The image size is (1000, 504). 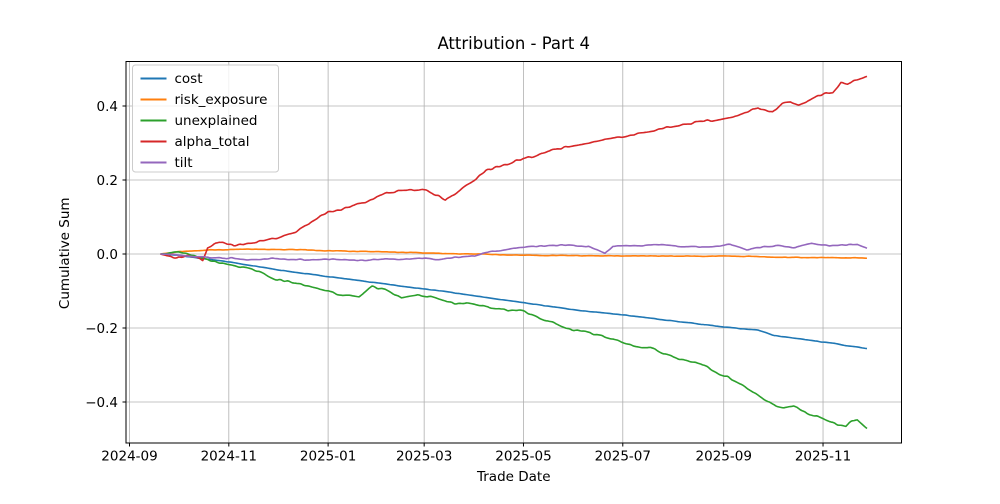 I want to click on legend-label-risk_exposure: risk_exposure, so click(x=221, y=100).